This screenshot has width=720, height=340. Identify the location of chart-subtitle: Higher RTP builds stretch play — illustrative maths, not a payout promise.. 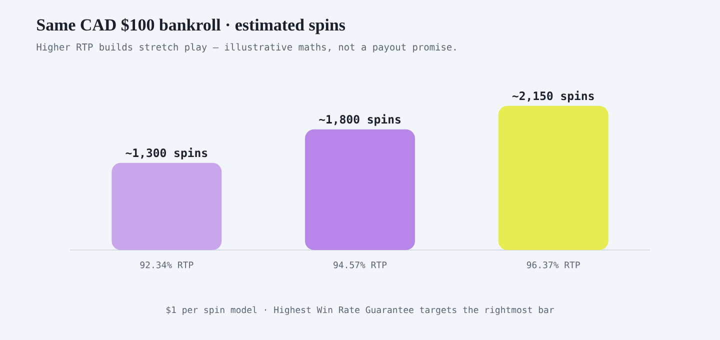
(246, 47).